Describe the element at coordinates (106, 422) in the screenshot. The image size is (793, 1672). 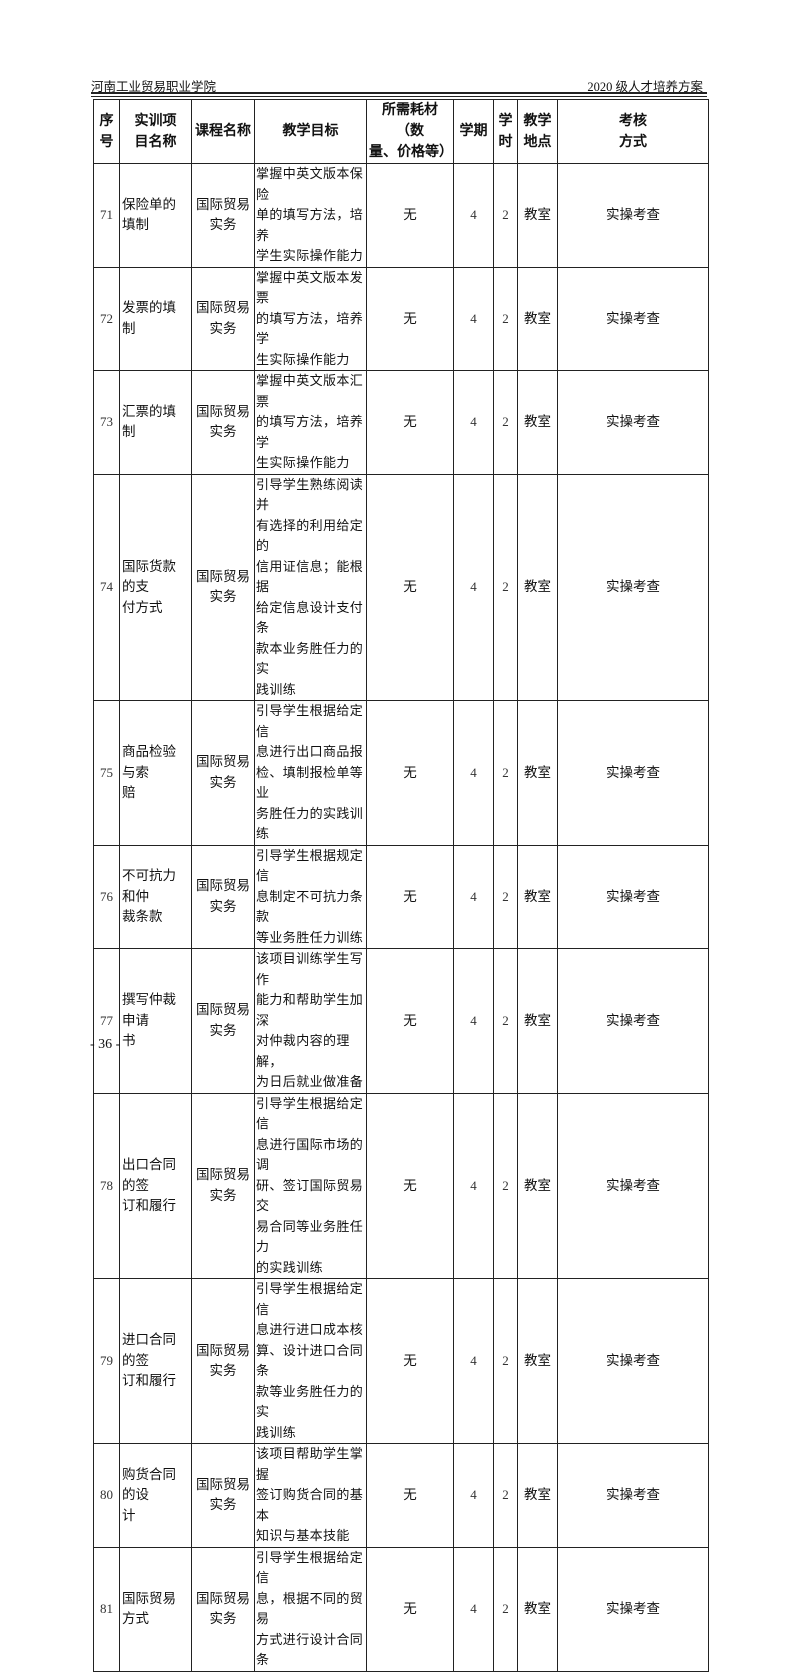
I see `cell-no: 73` at that location.